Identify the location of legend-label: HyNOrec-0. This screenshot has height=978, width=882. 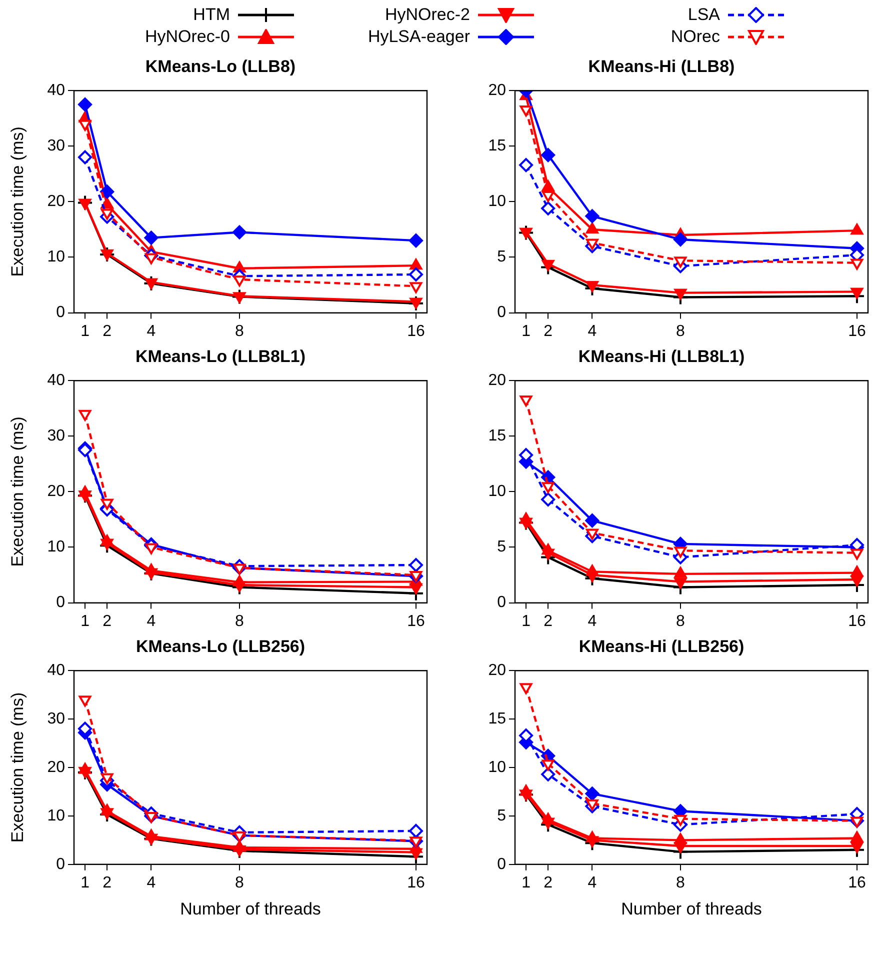
(187, 37).